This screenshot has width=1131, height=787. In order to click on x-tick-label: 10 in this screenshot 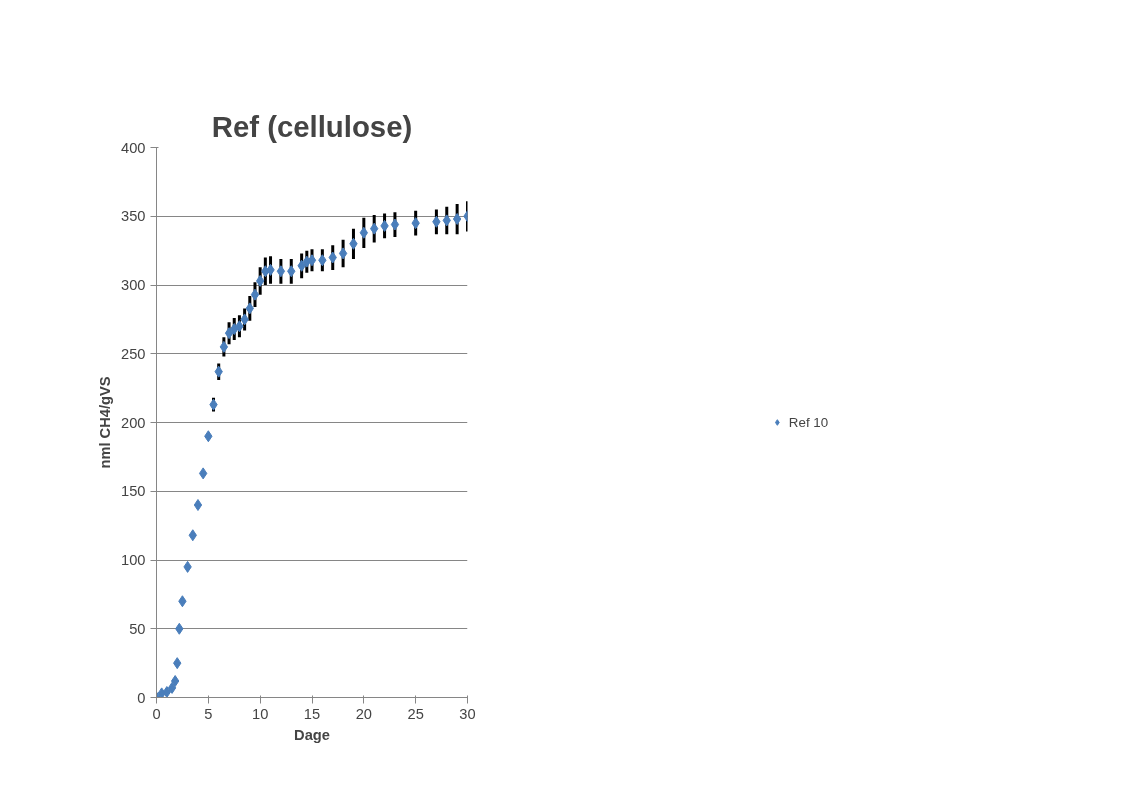, I will do `click(260, 713)`.